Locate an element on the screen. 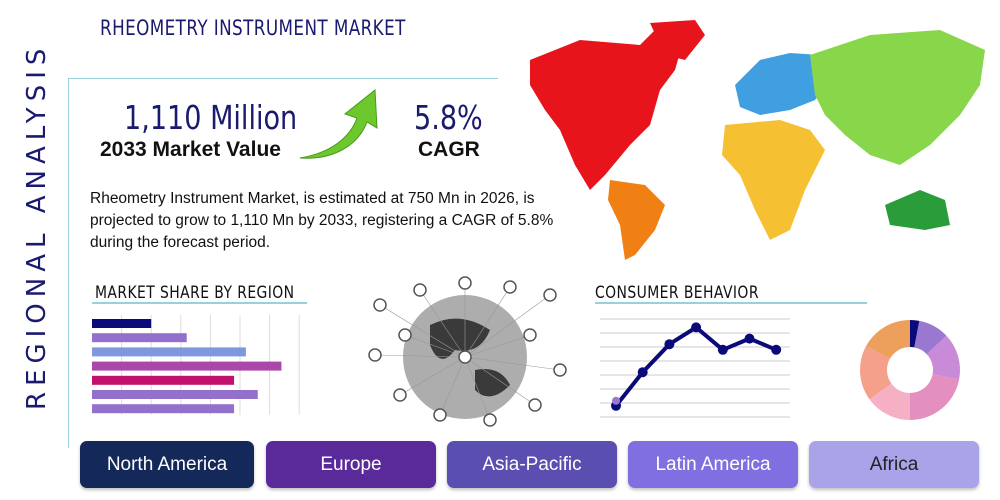 This screenshot has height=500, width=1000. growth-arrow-icon is located at coordinates (338, 124).